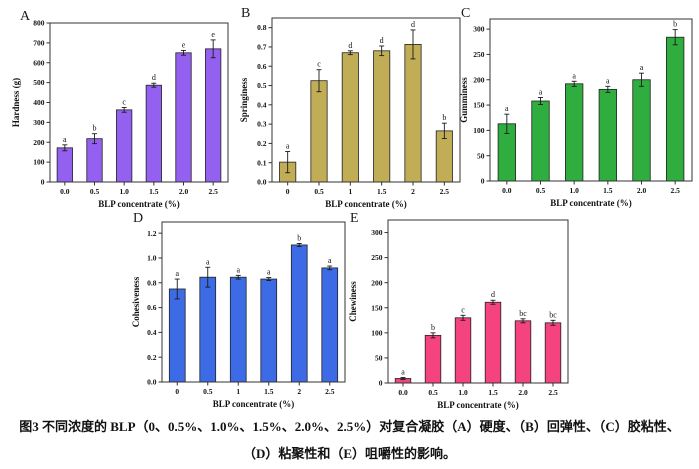  I want to click on x-tick-label: 2, so click(413, 191).